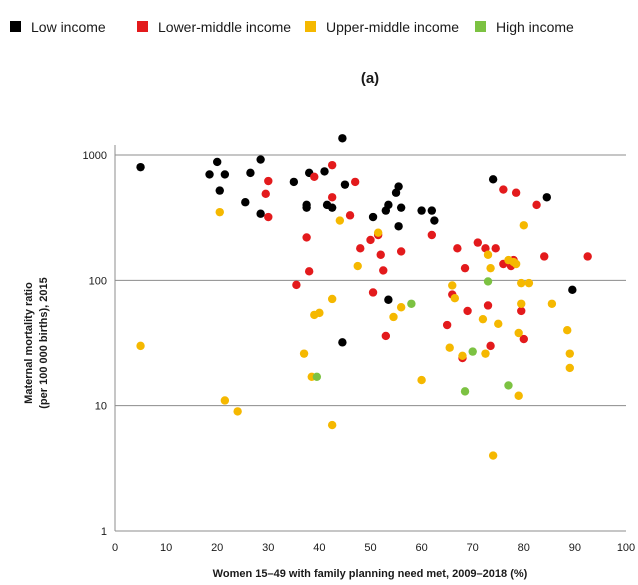  I want to click on legend-label: High income, so click(535, 27).